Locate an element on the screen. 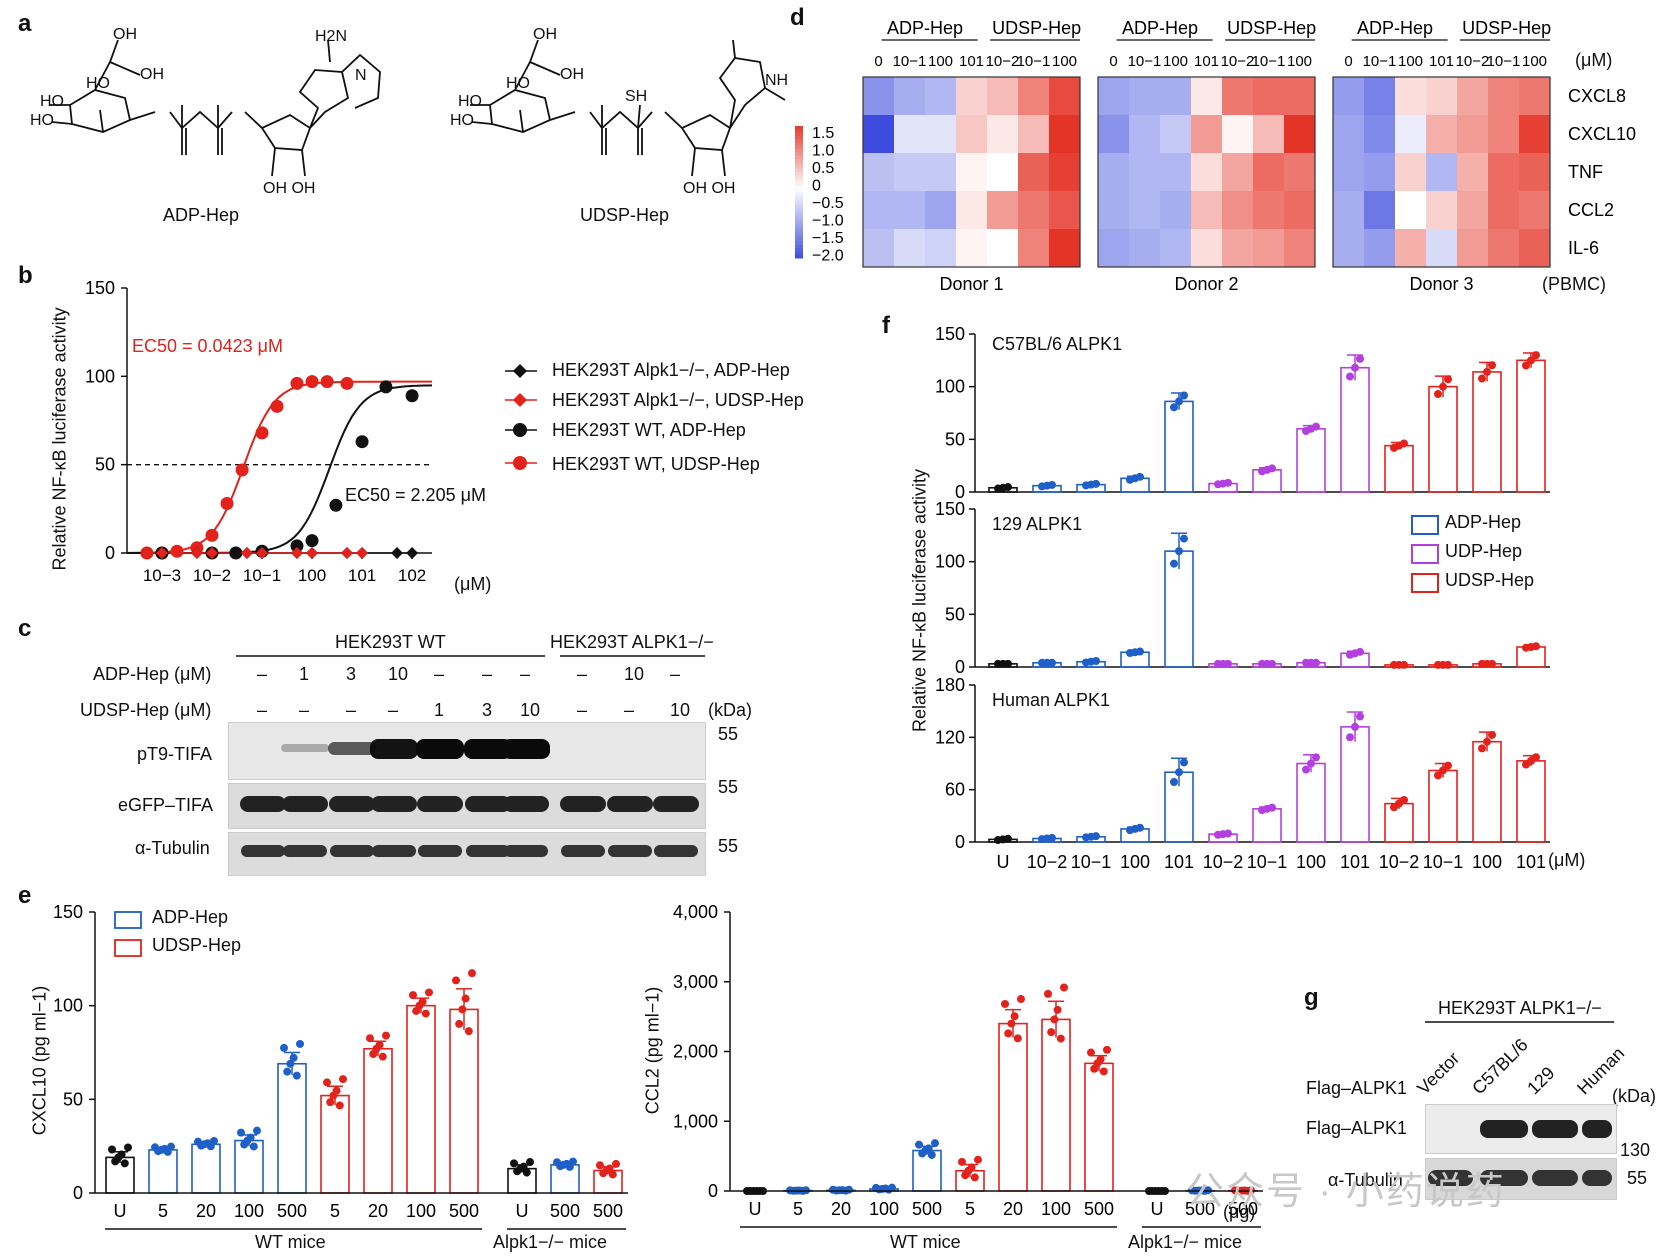  e-cxcl10-xtick: 5 is located at coordinates (335, 1211).